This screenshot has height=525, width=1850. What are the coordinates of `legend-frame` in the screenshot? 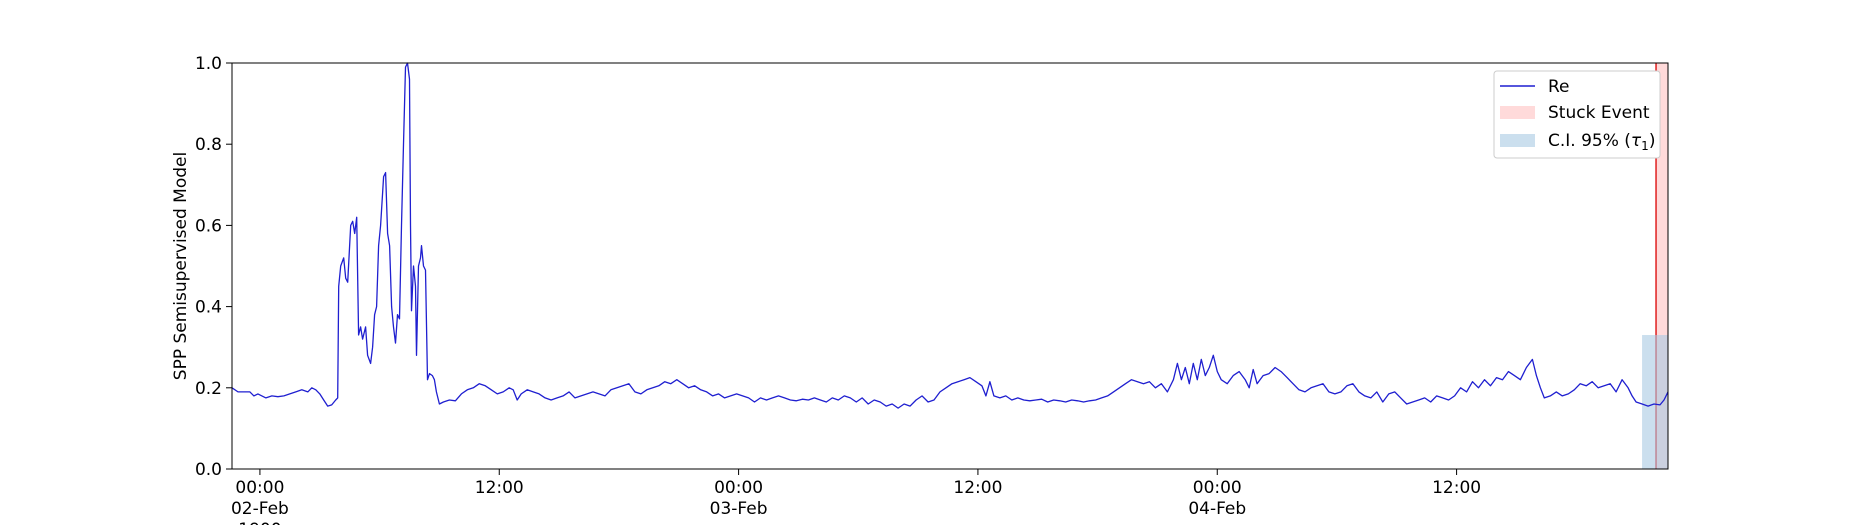 It's located at (1577, 114).